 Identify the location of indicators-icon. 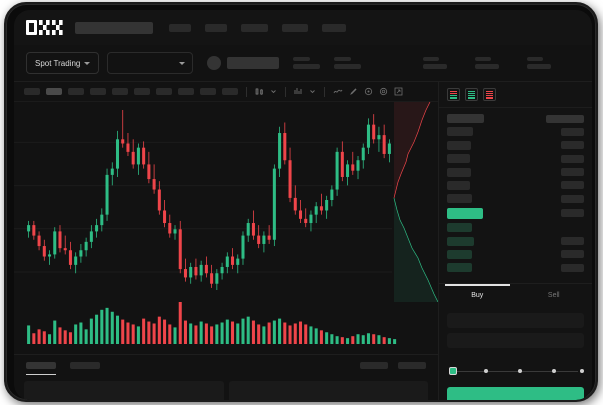
(298, 91).